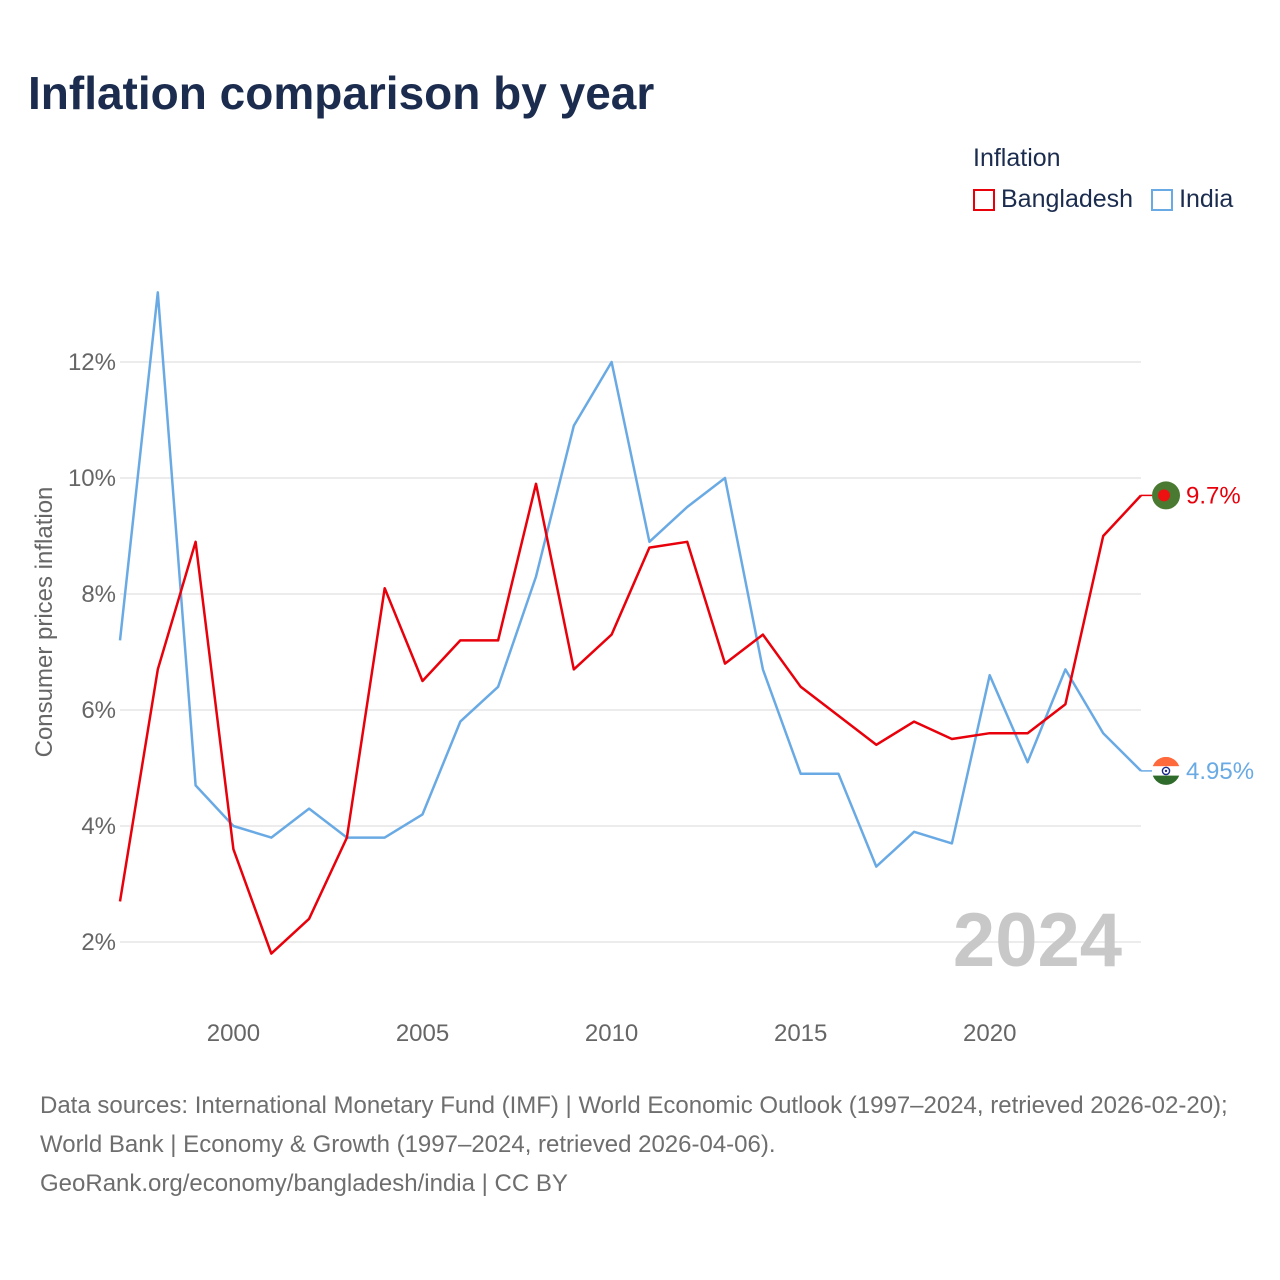 This screenshot has height=1280, width=1280. What do you see at coordinates (1162, 199) in the screenshot?
I see `legend-swatch-india` at bounding box center [1162, 199].